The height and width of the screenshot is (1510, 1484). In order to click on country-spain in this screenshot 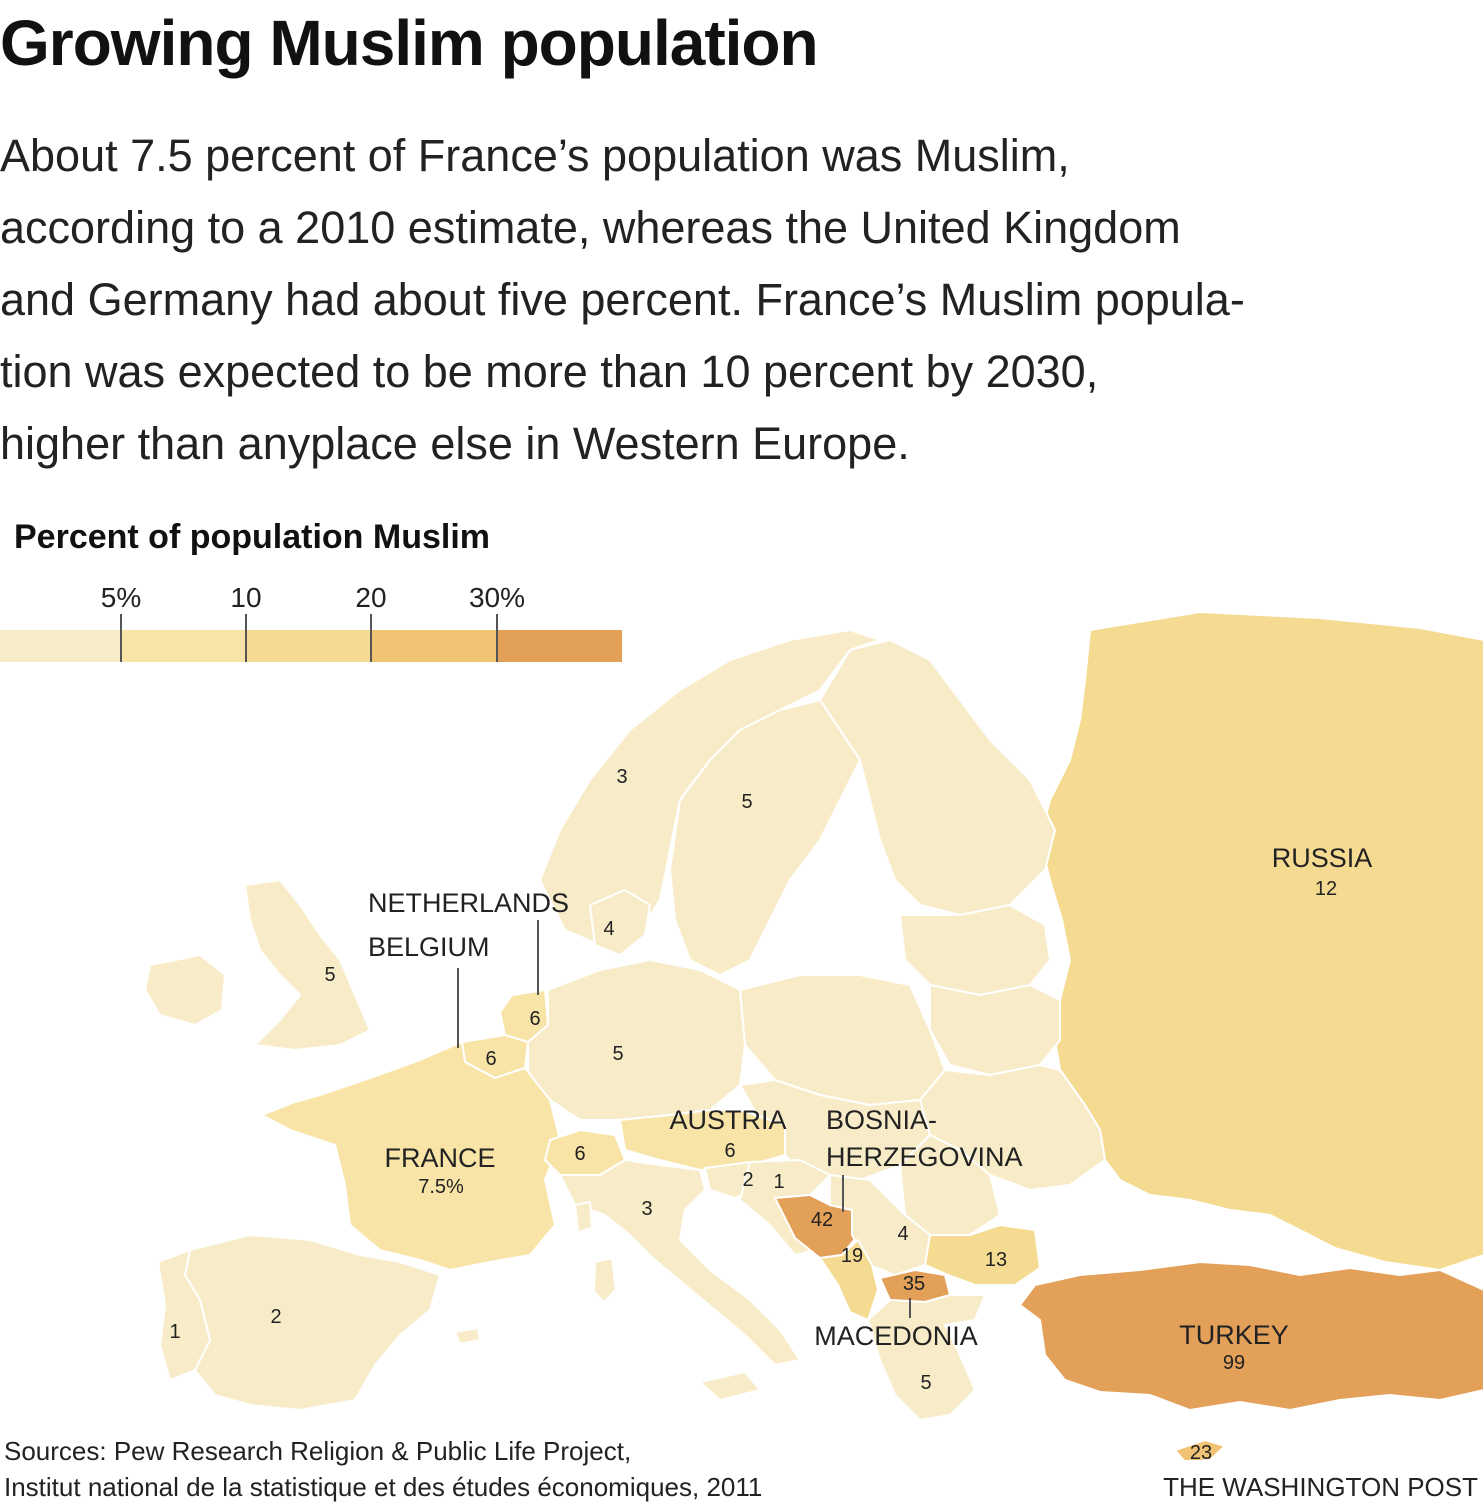, I will do `click(312, 1322)`.